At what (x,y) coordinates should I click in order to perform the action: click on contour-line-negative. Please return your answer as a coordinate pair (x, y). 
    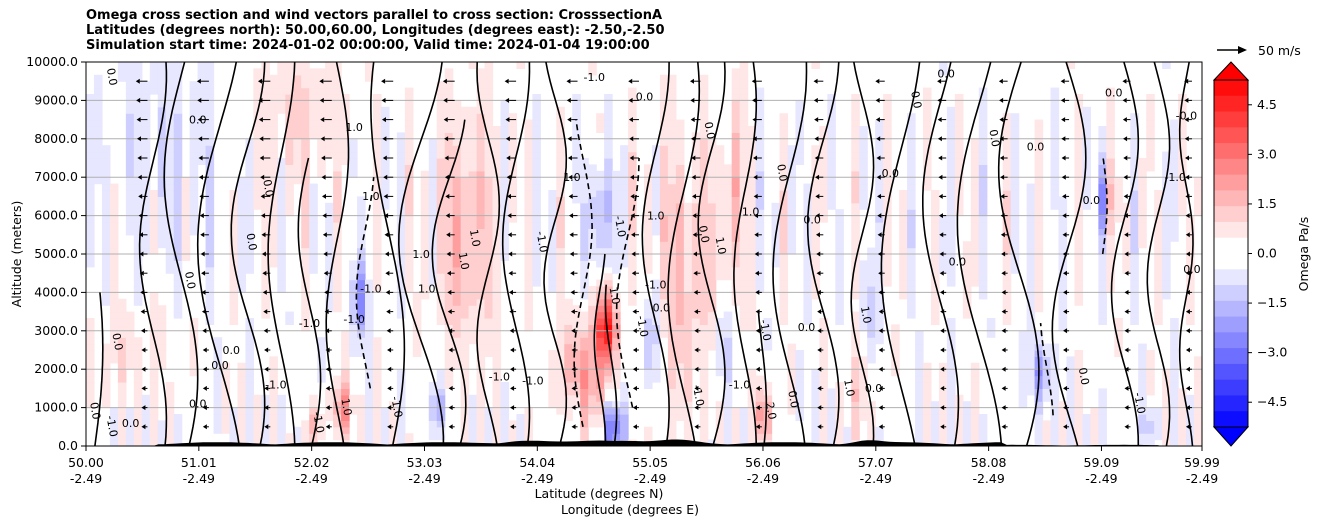
    Looking at the image, I should click on (627, 282).